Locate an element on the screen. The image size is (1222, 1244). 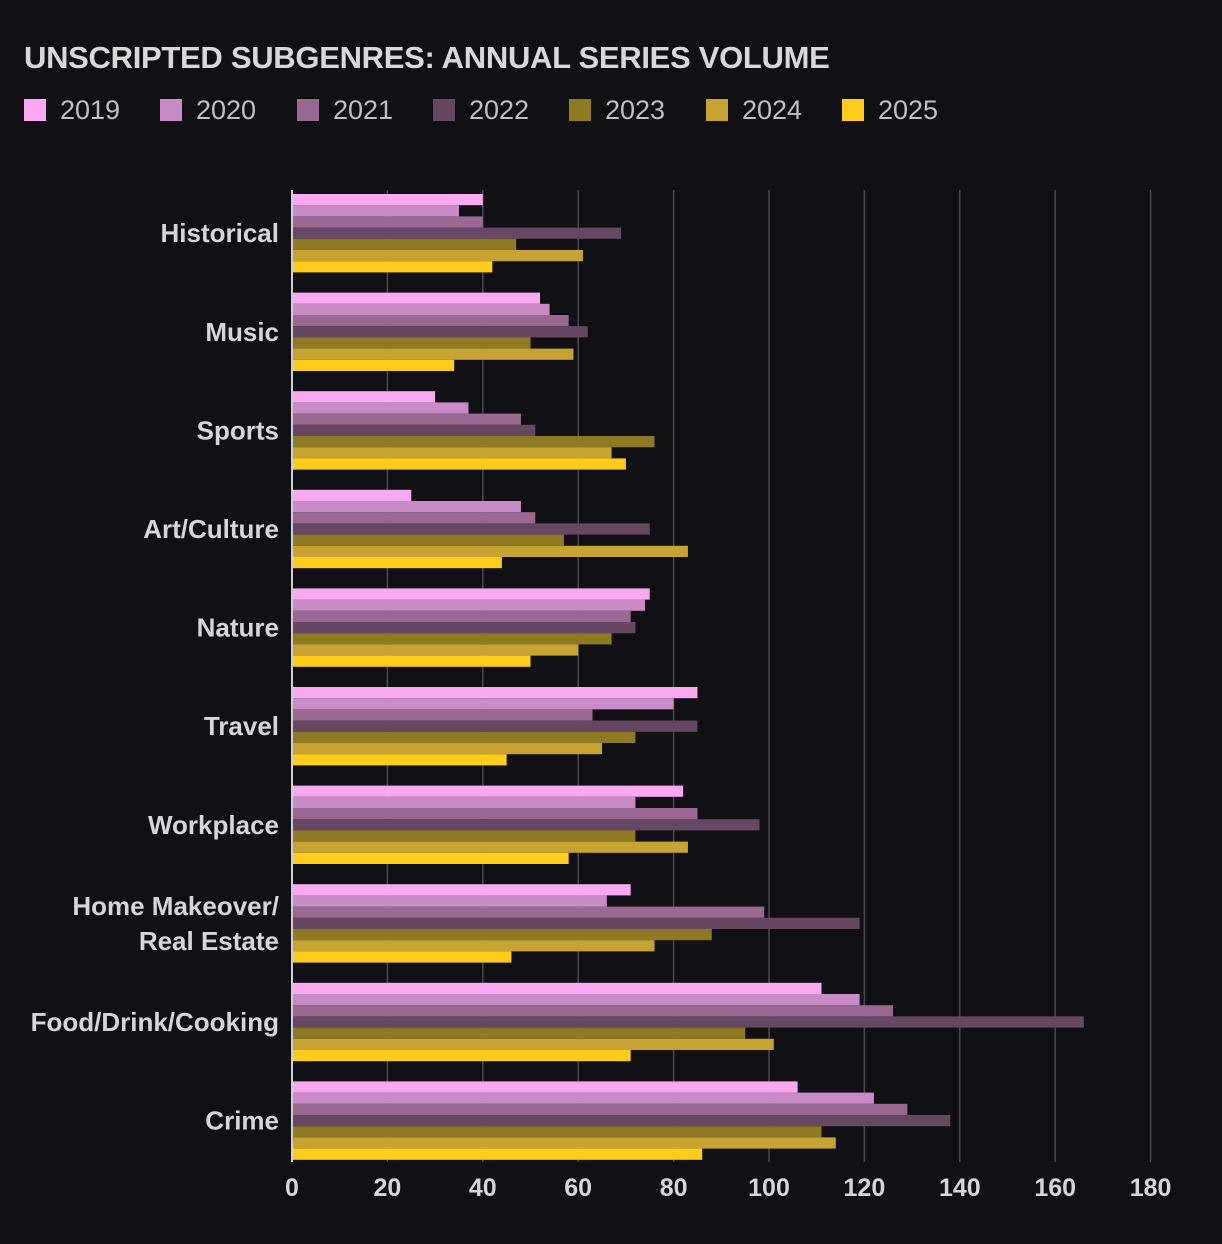
legend-swatch-2019 is located at coordinates (35, 110).